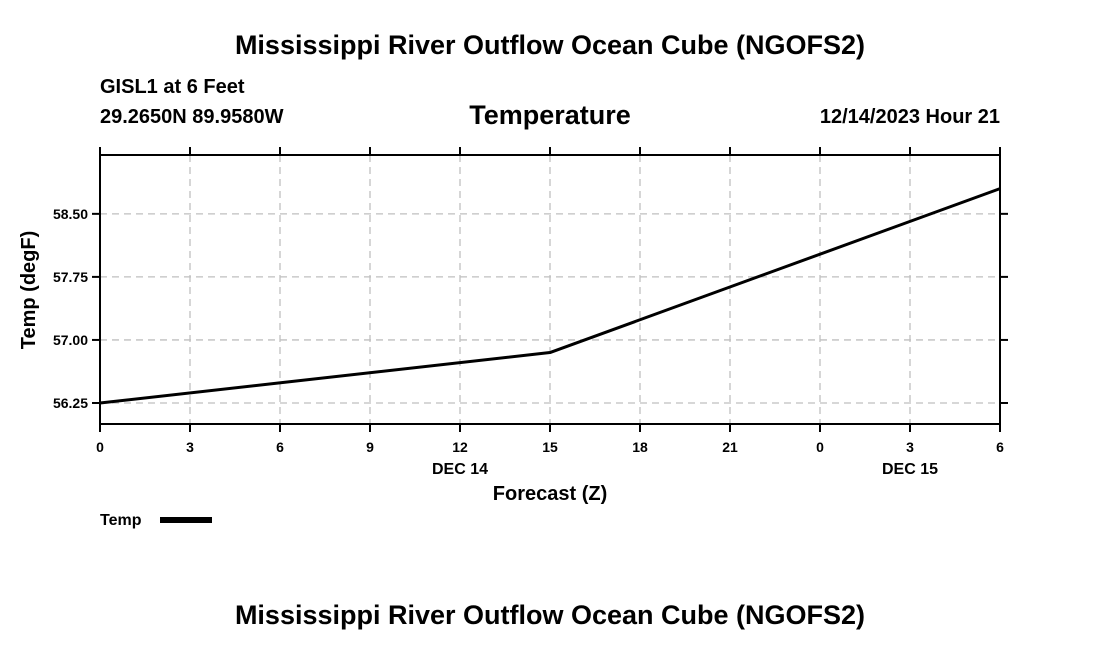 The width and height of the screenshot is (1100, 650). Describe the element at coordinates (910, 469) in the screenshot. I see `x-date-label: DEC 15` at that location.